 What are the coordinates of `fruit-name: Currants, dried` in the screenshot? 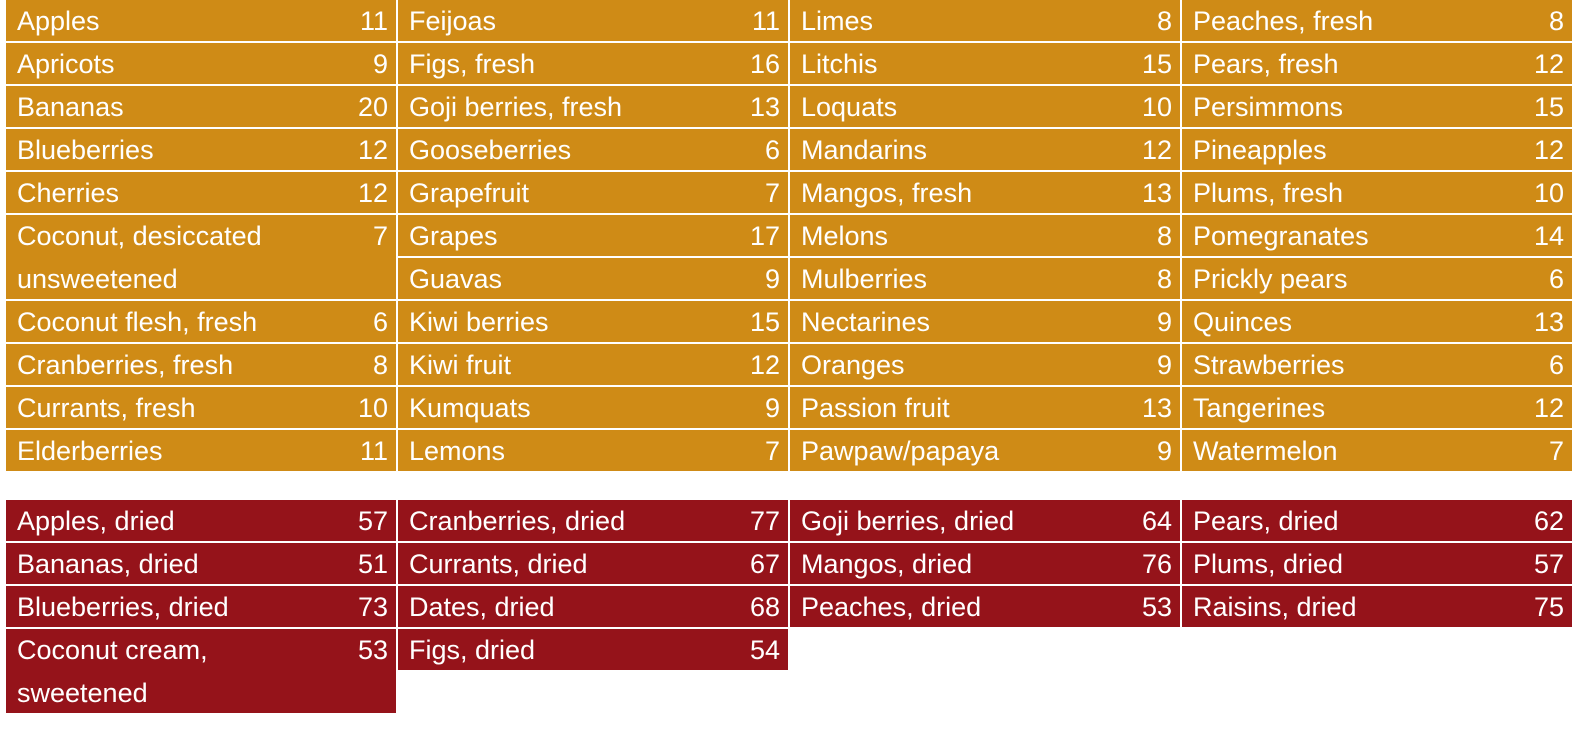 It's located at (498, 564).